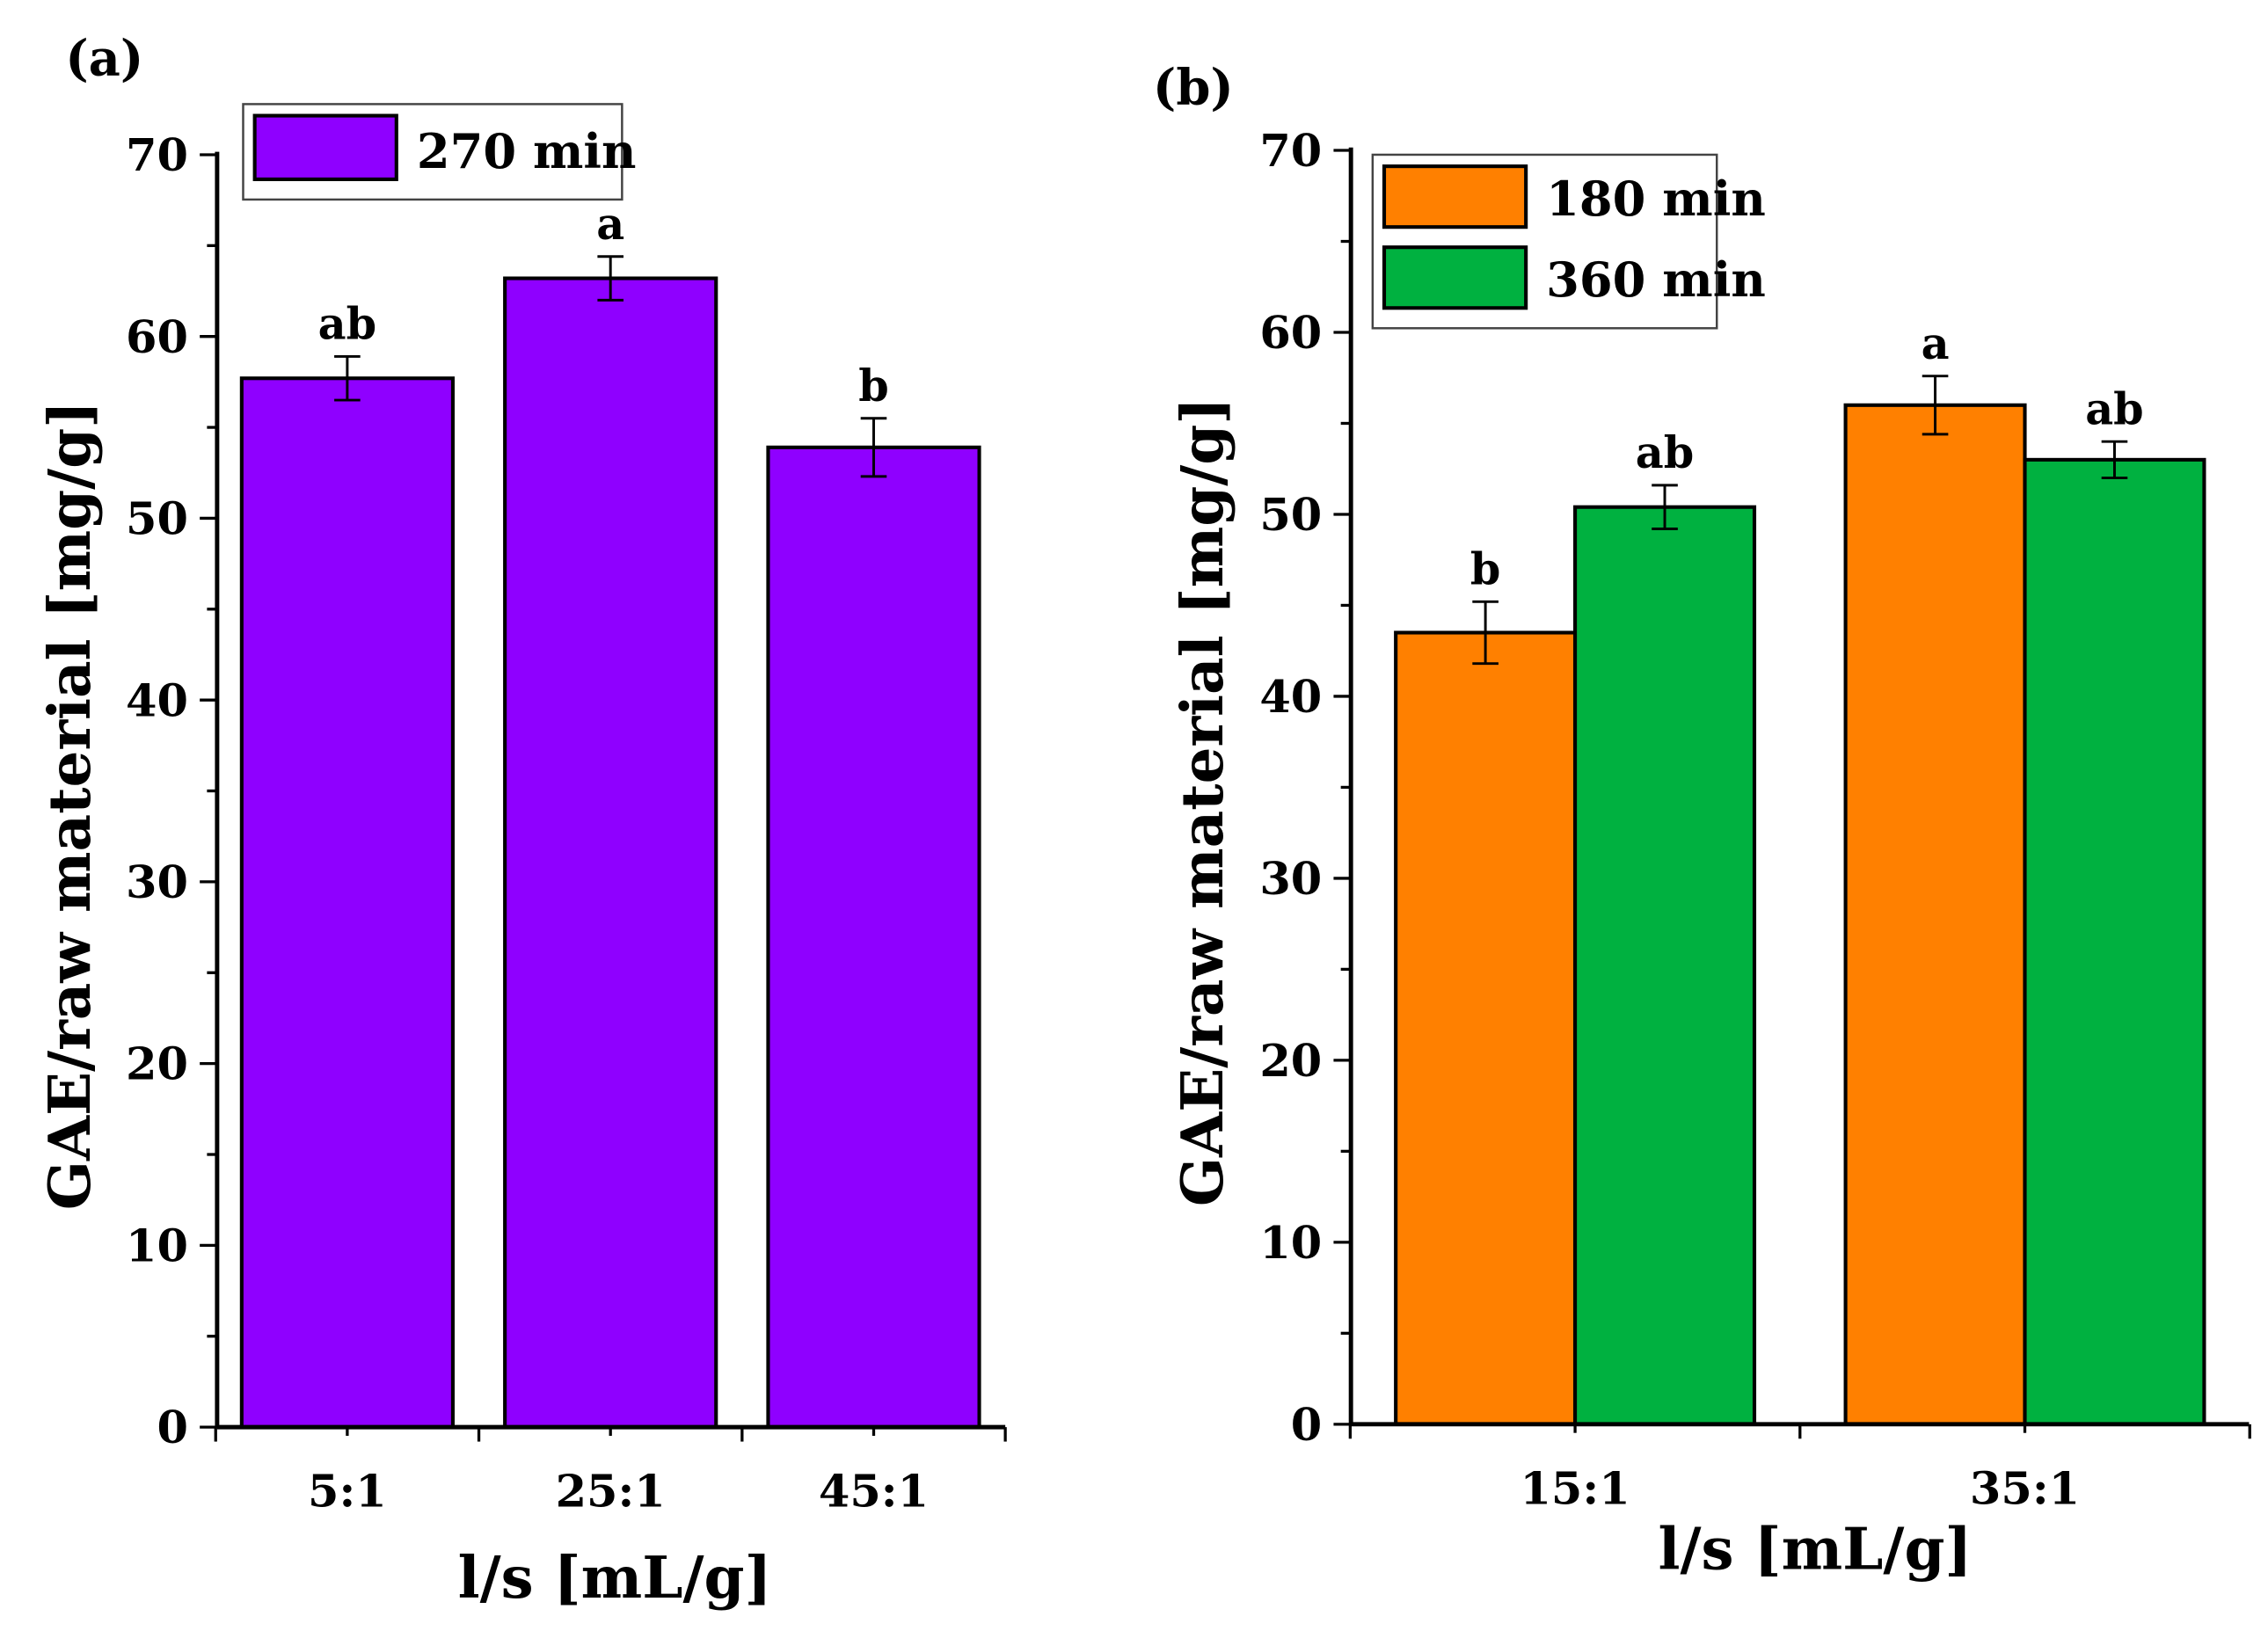  What do you see at coordinates (1568, 242) in the screenshot?
I see `legend: 180 min 360 min` at bounding box center [1568, 242].